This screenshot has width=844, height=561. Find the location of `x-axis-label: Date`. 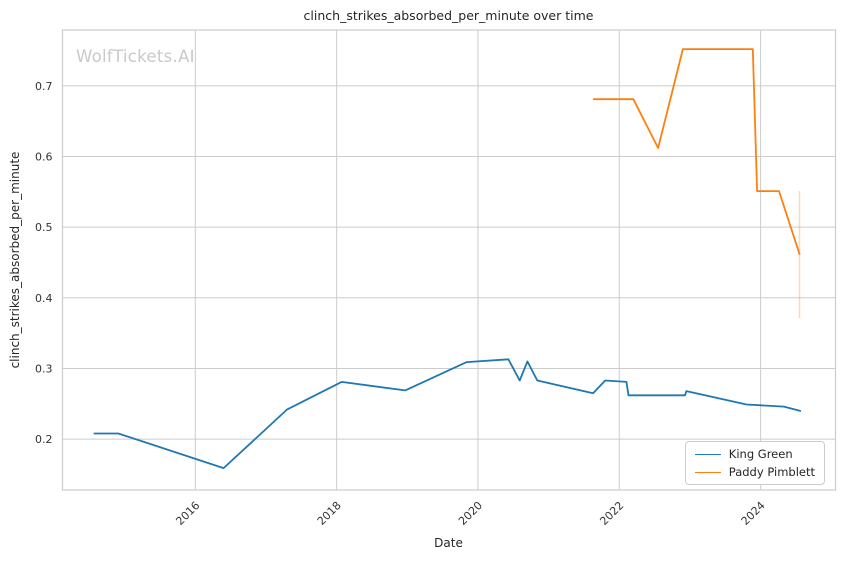

x-axis-label: Date is located at coordinates (448, 543).